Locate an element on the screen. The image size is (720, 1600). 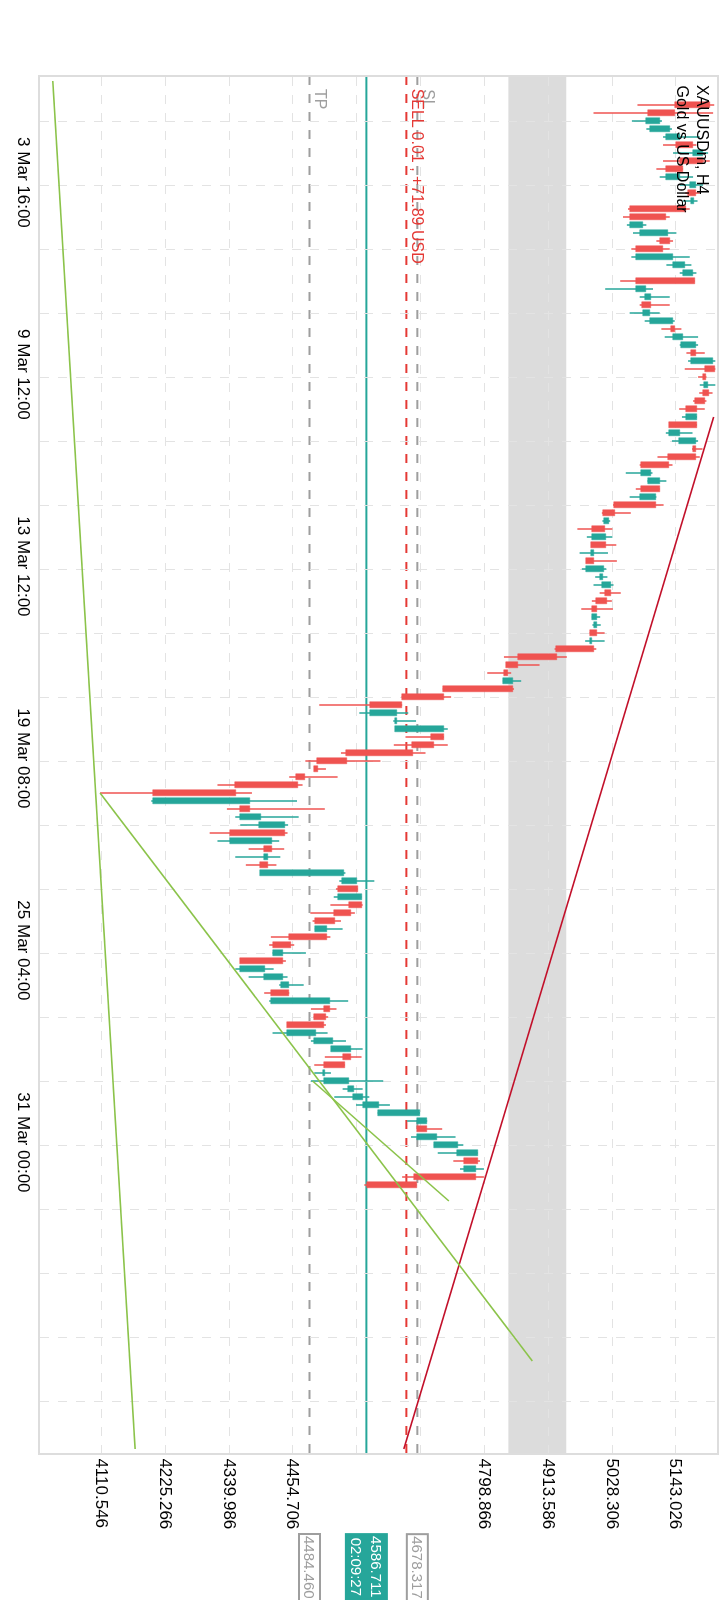
ref-line-label: TP is located at coordinates (320, 99).